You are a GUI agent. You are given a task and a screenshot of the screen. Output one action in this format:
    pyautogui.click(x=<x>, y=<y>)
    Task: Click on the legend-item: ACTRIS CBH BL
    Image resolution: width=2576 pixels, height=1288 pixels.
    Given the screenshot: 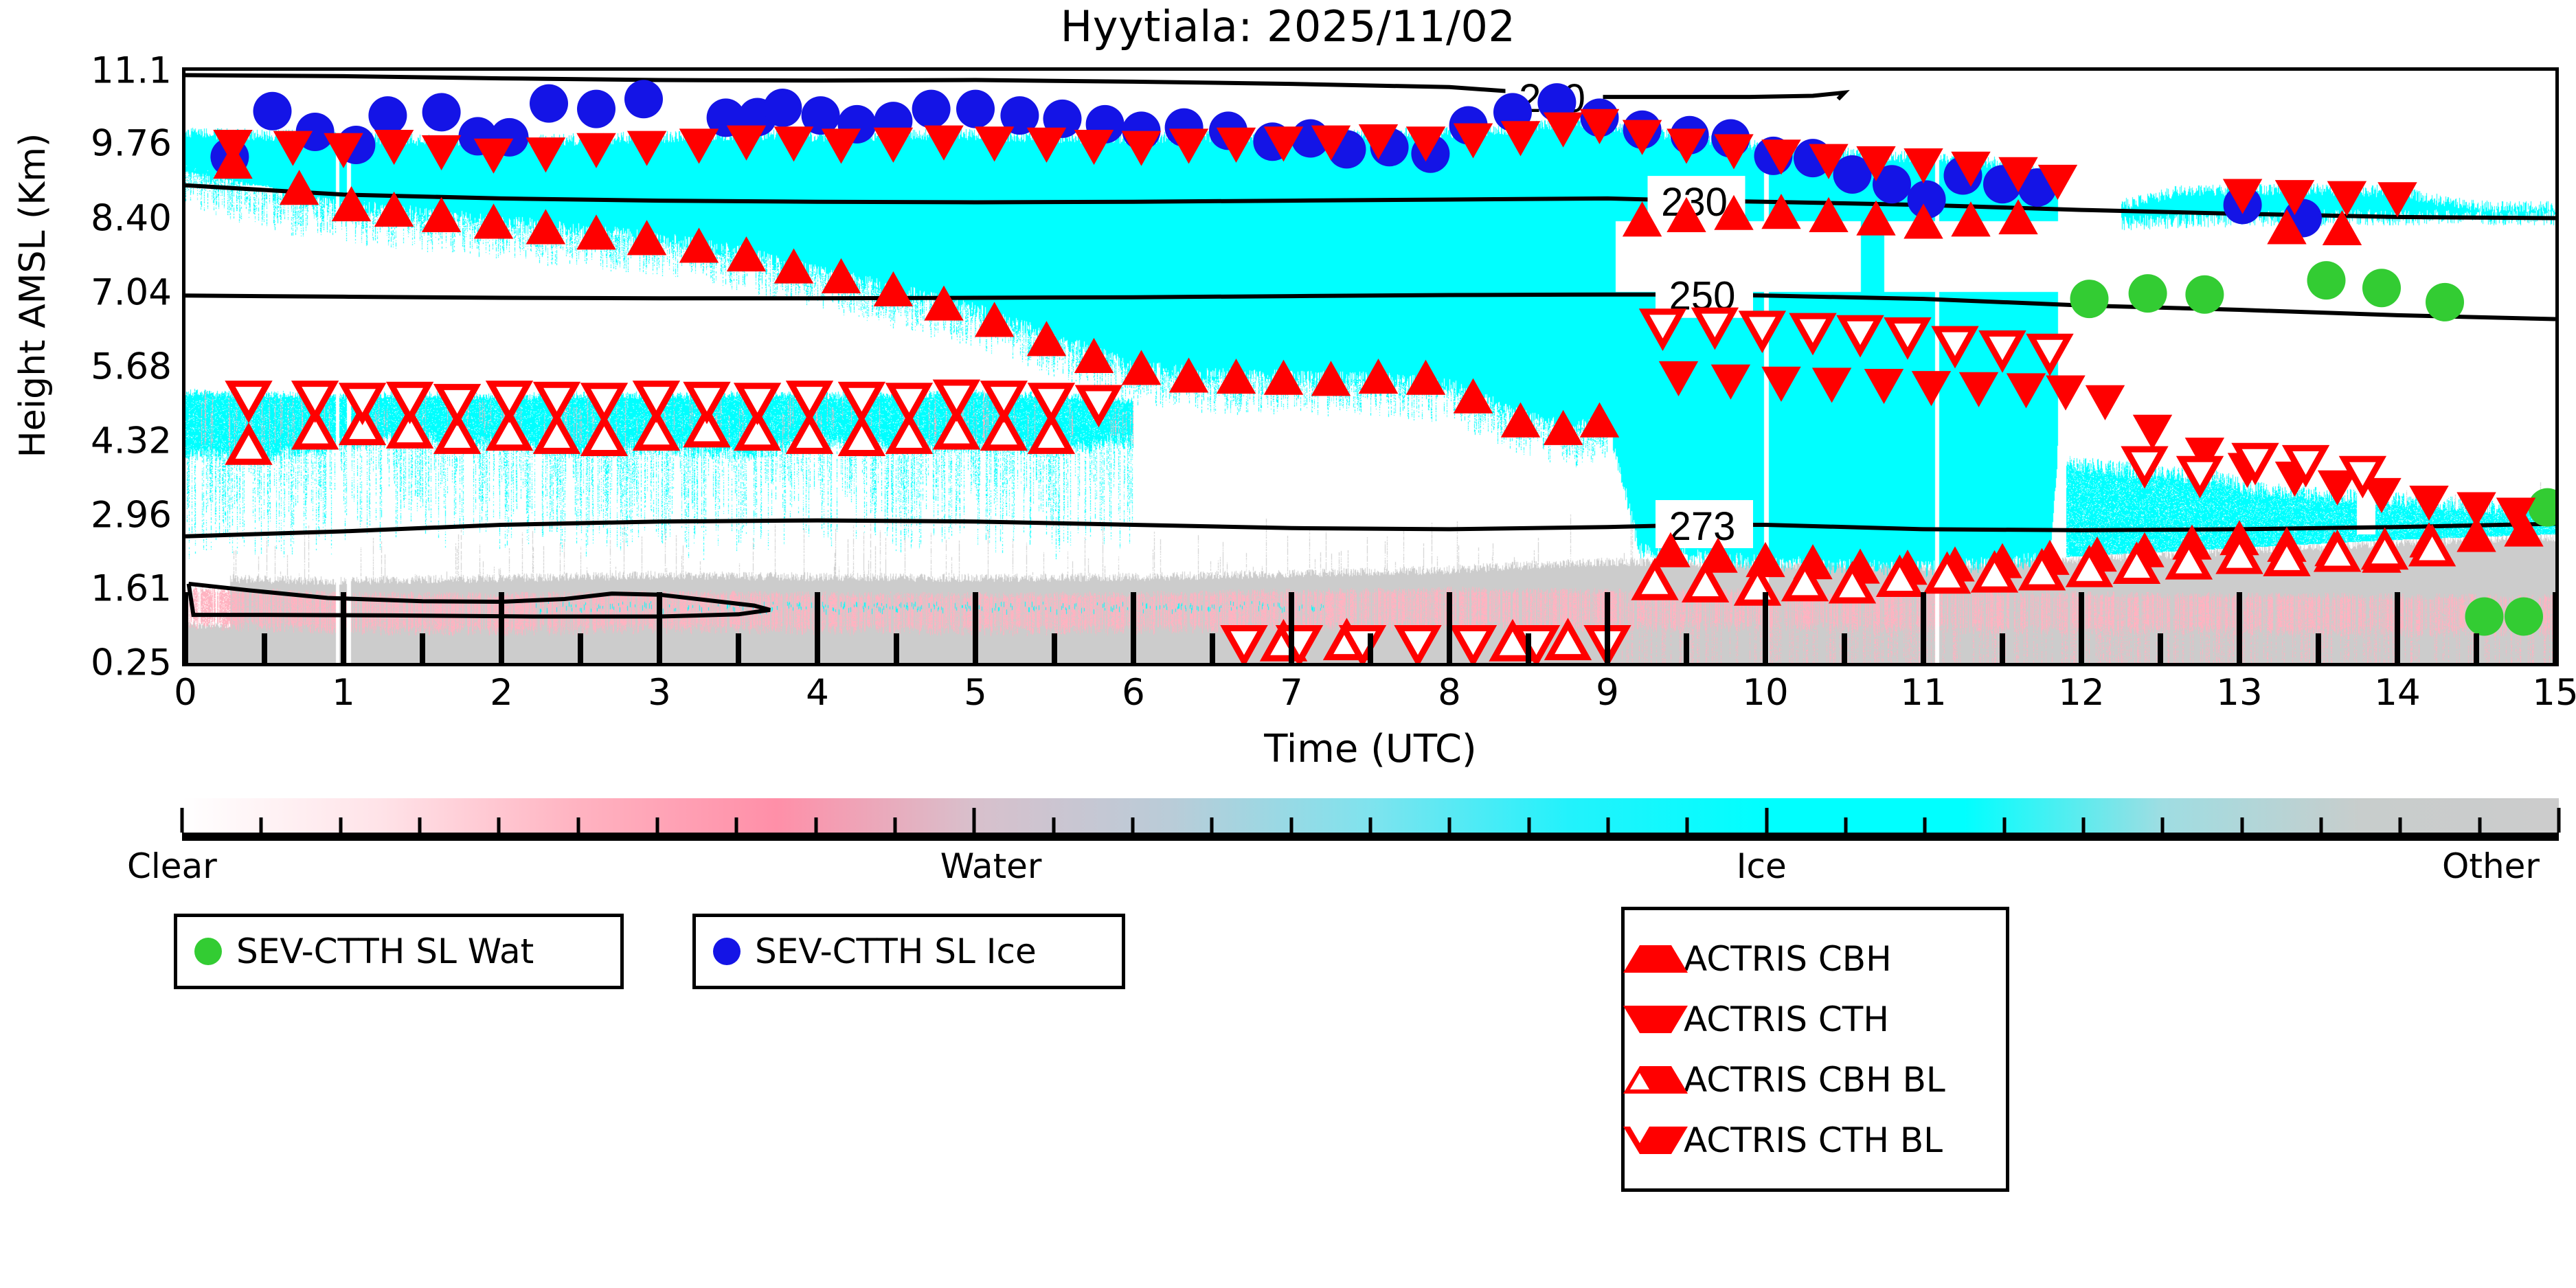 What is the action you would take?
    pyautogui.click(x=1814, y=1080)
    